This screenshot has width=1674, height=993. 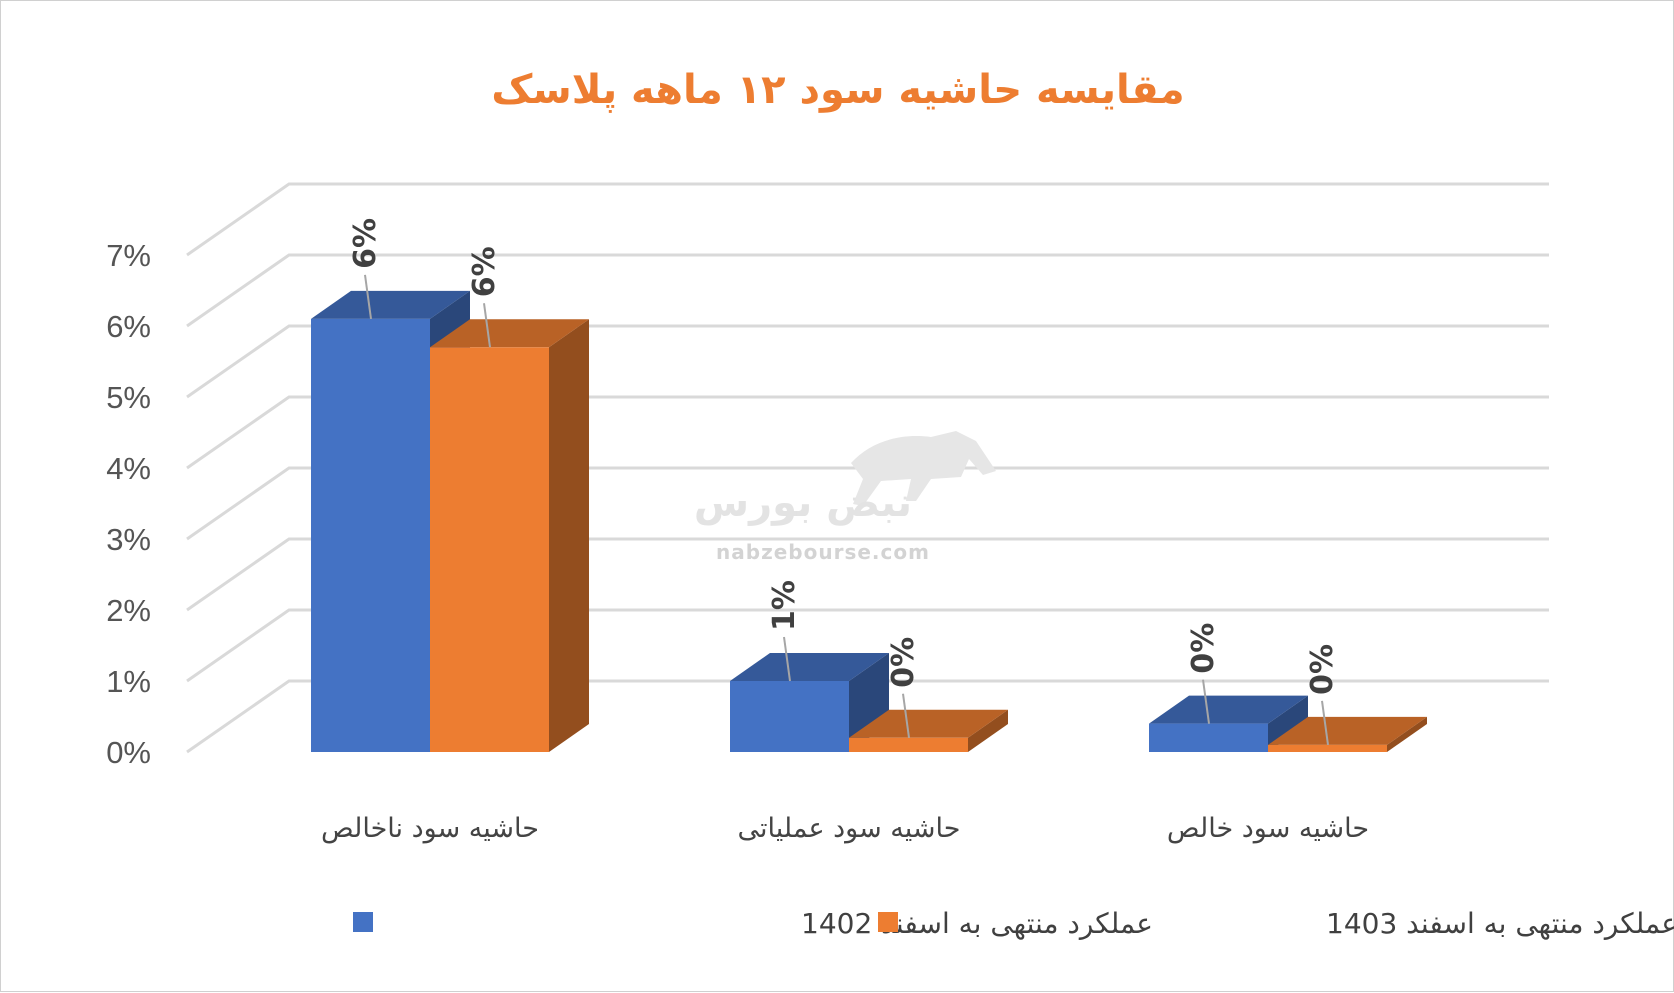 What do you see at coordinates (823, 552) in the screenshot?
I see `watermark-url: nabzebourse.com` at bounding box center [823, 552].